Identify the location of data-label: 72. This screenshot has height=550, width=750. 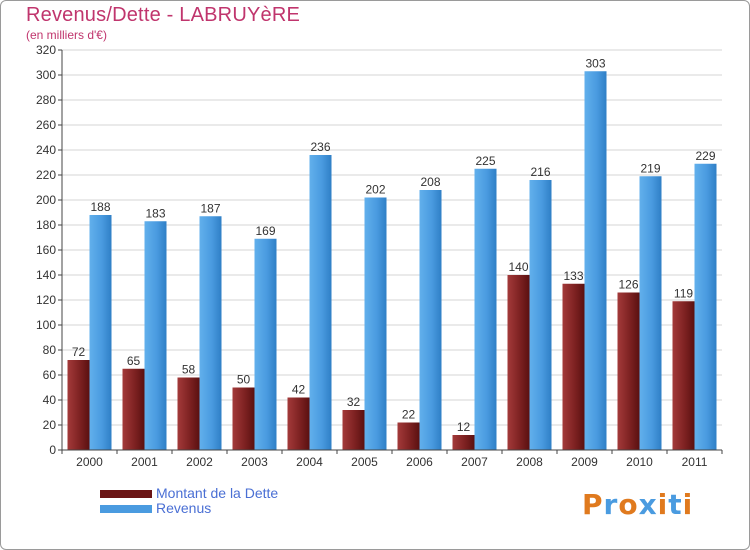
(79, 352).